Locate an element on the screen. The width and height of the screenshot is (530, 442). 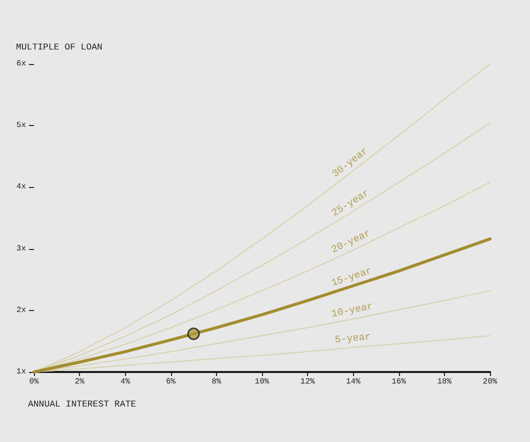
x-tick-label: 12% is located at coordinates (307, 382).